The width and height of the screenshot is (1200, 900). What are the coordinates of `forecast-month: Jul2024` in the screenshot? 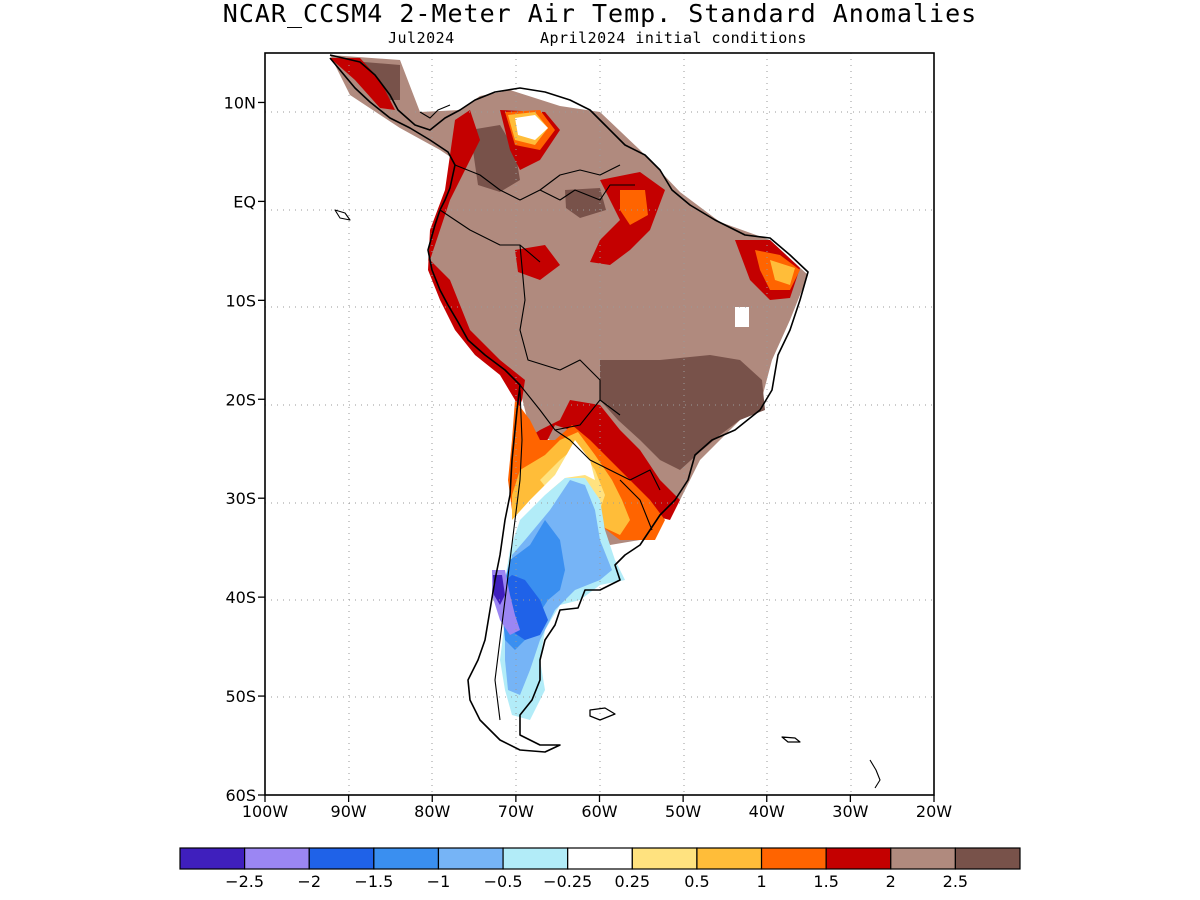 It's located at (421, 38).